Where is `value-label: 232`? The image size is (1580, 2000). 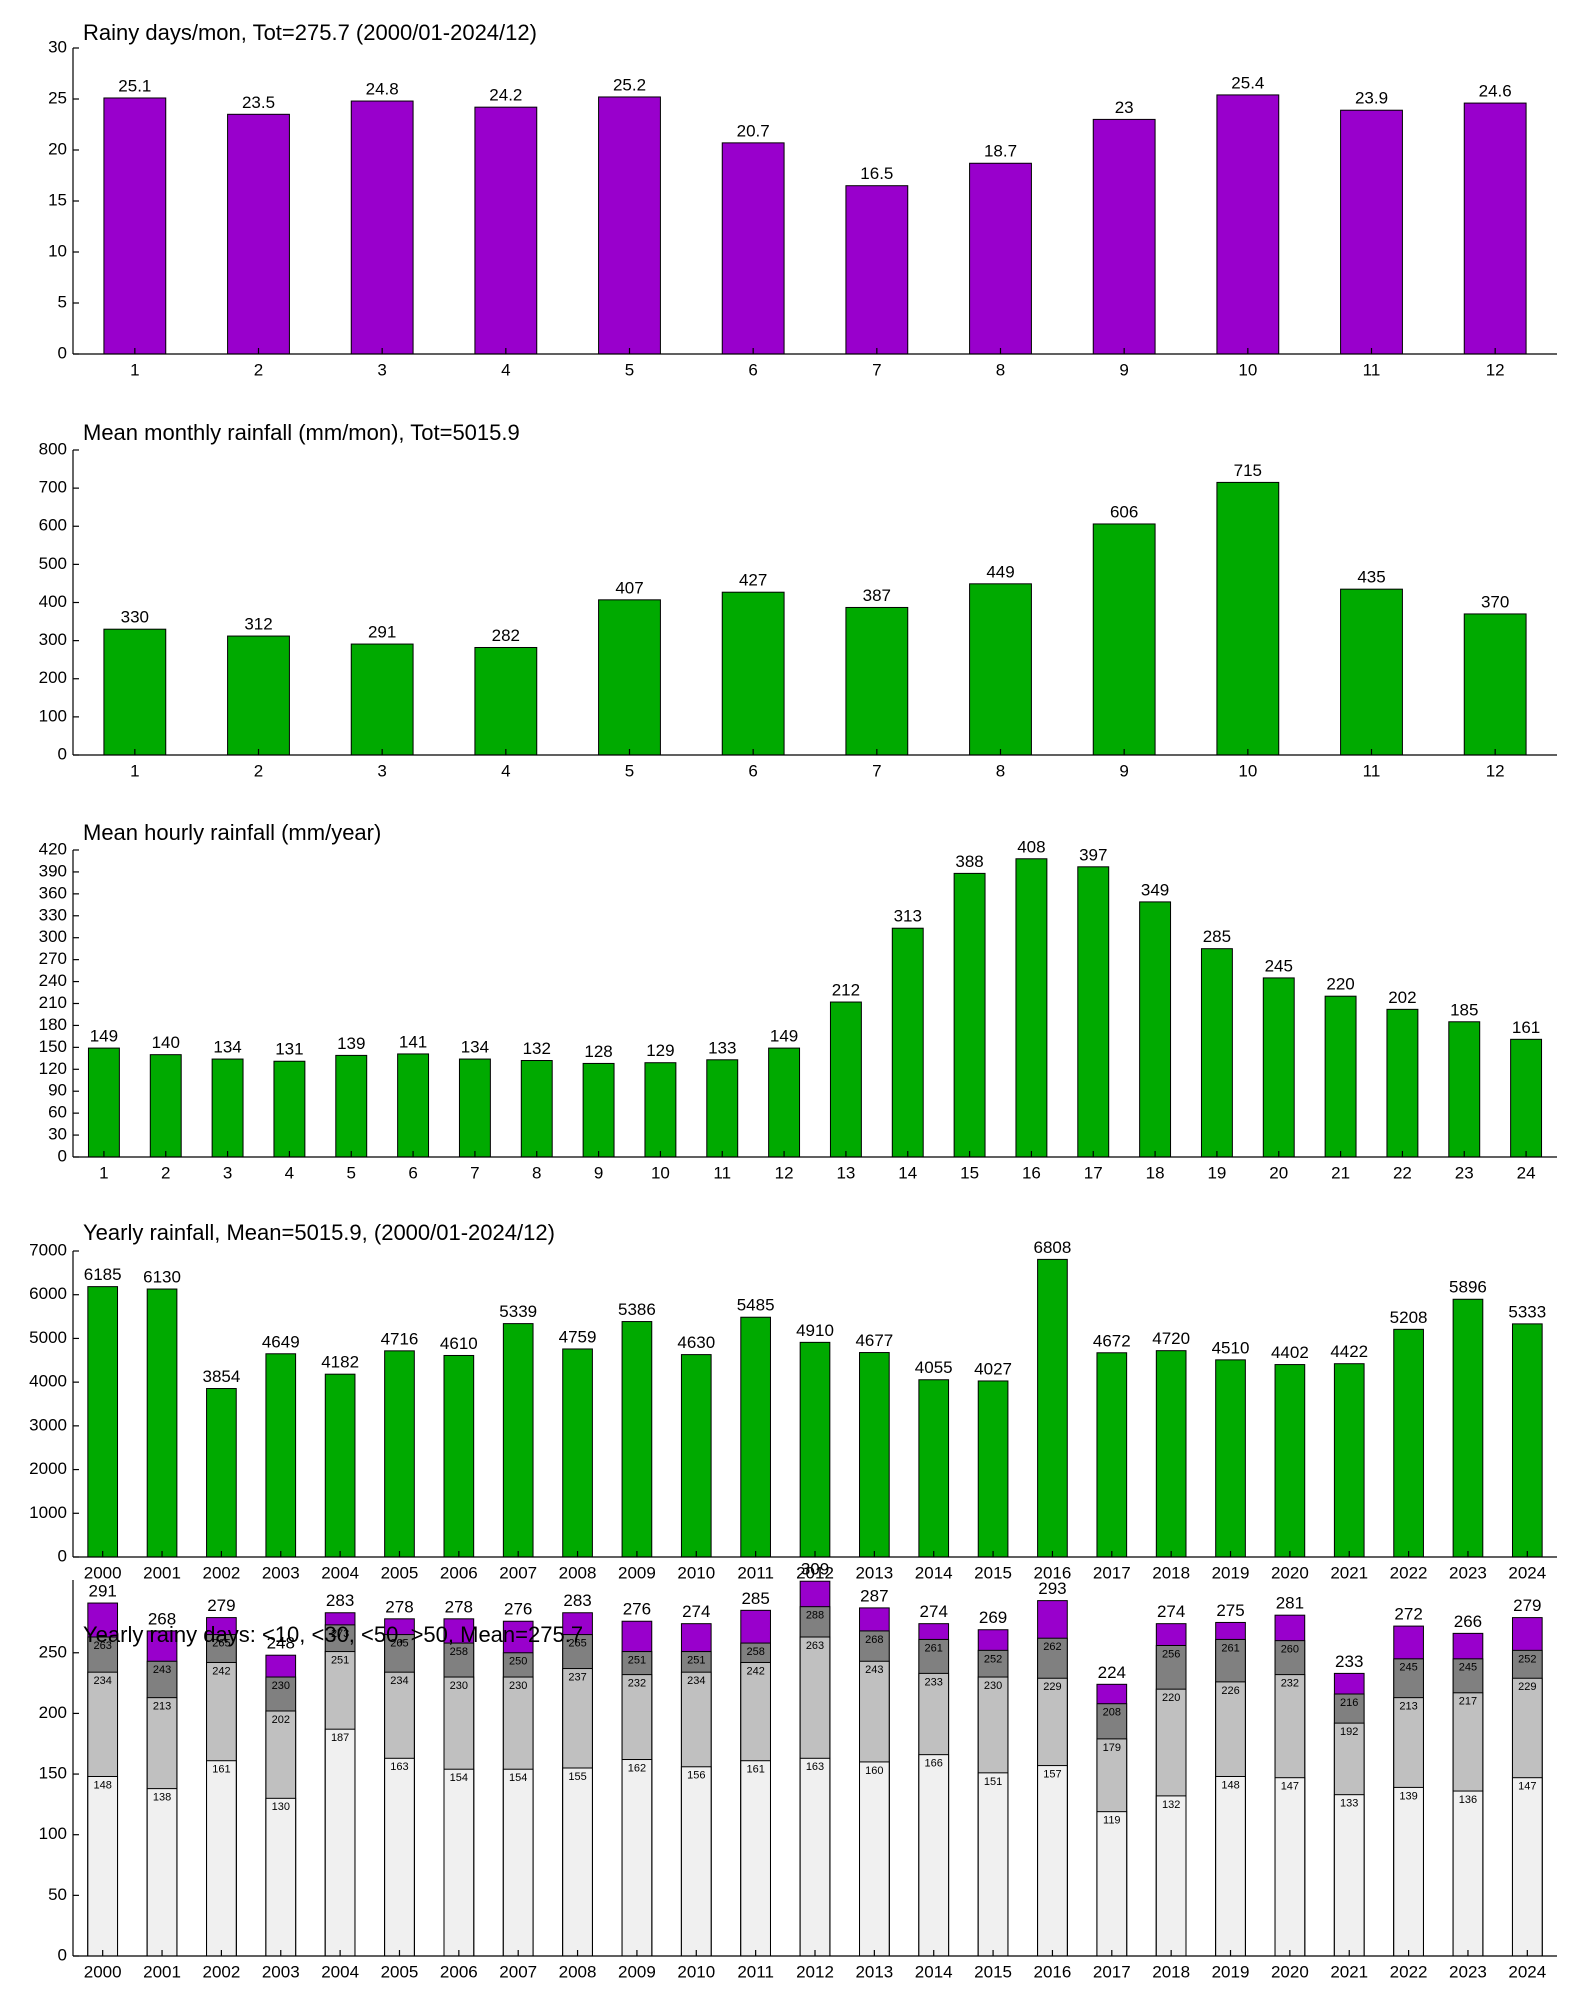 value-label: 232 is located at coordinates (1290, 1684).